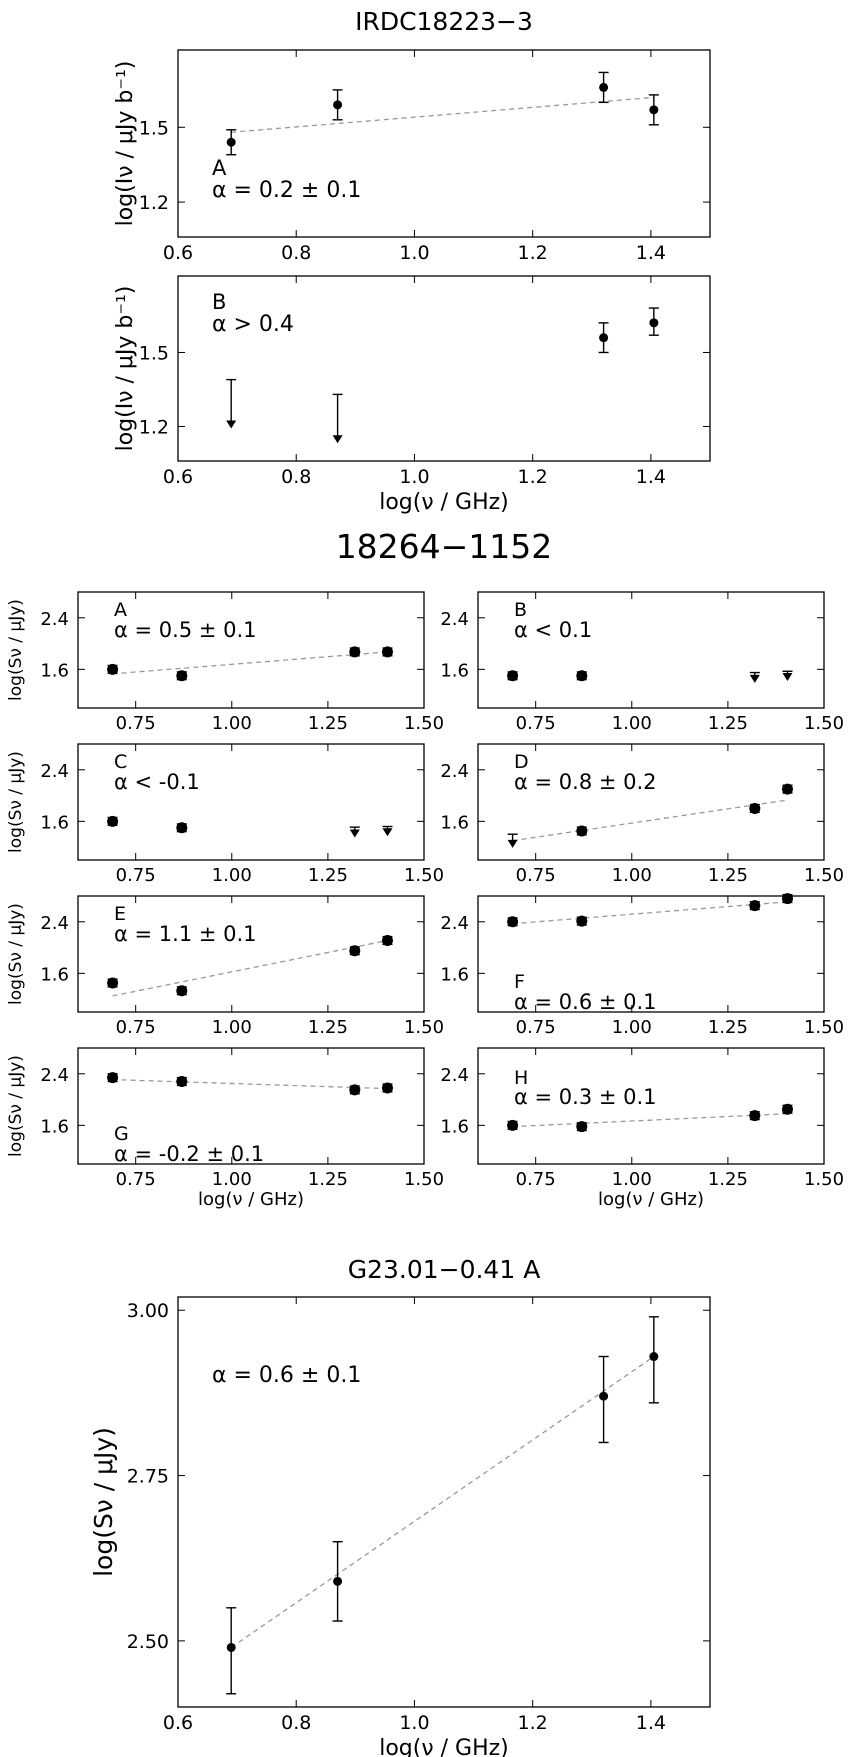 This screenshot has width=849, height=1757. What do you see at coordinates (148, 1311) in the screenshot?
I see `y-tick-label: 3.00` at bounding box center [148, 1311].